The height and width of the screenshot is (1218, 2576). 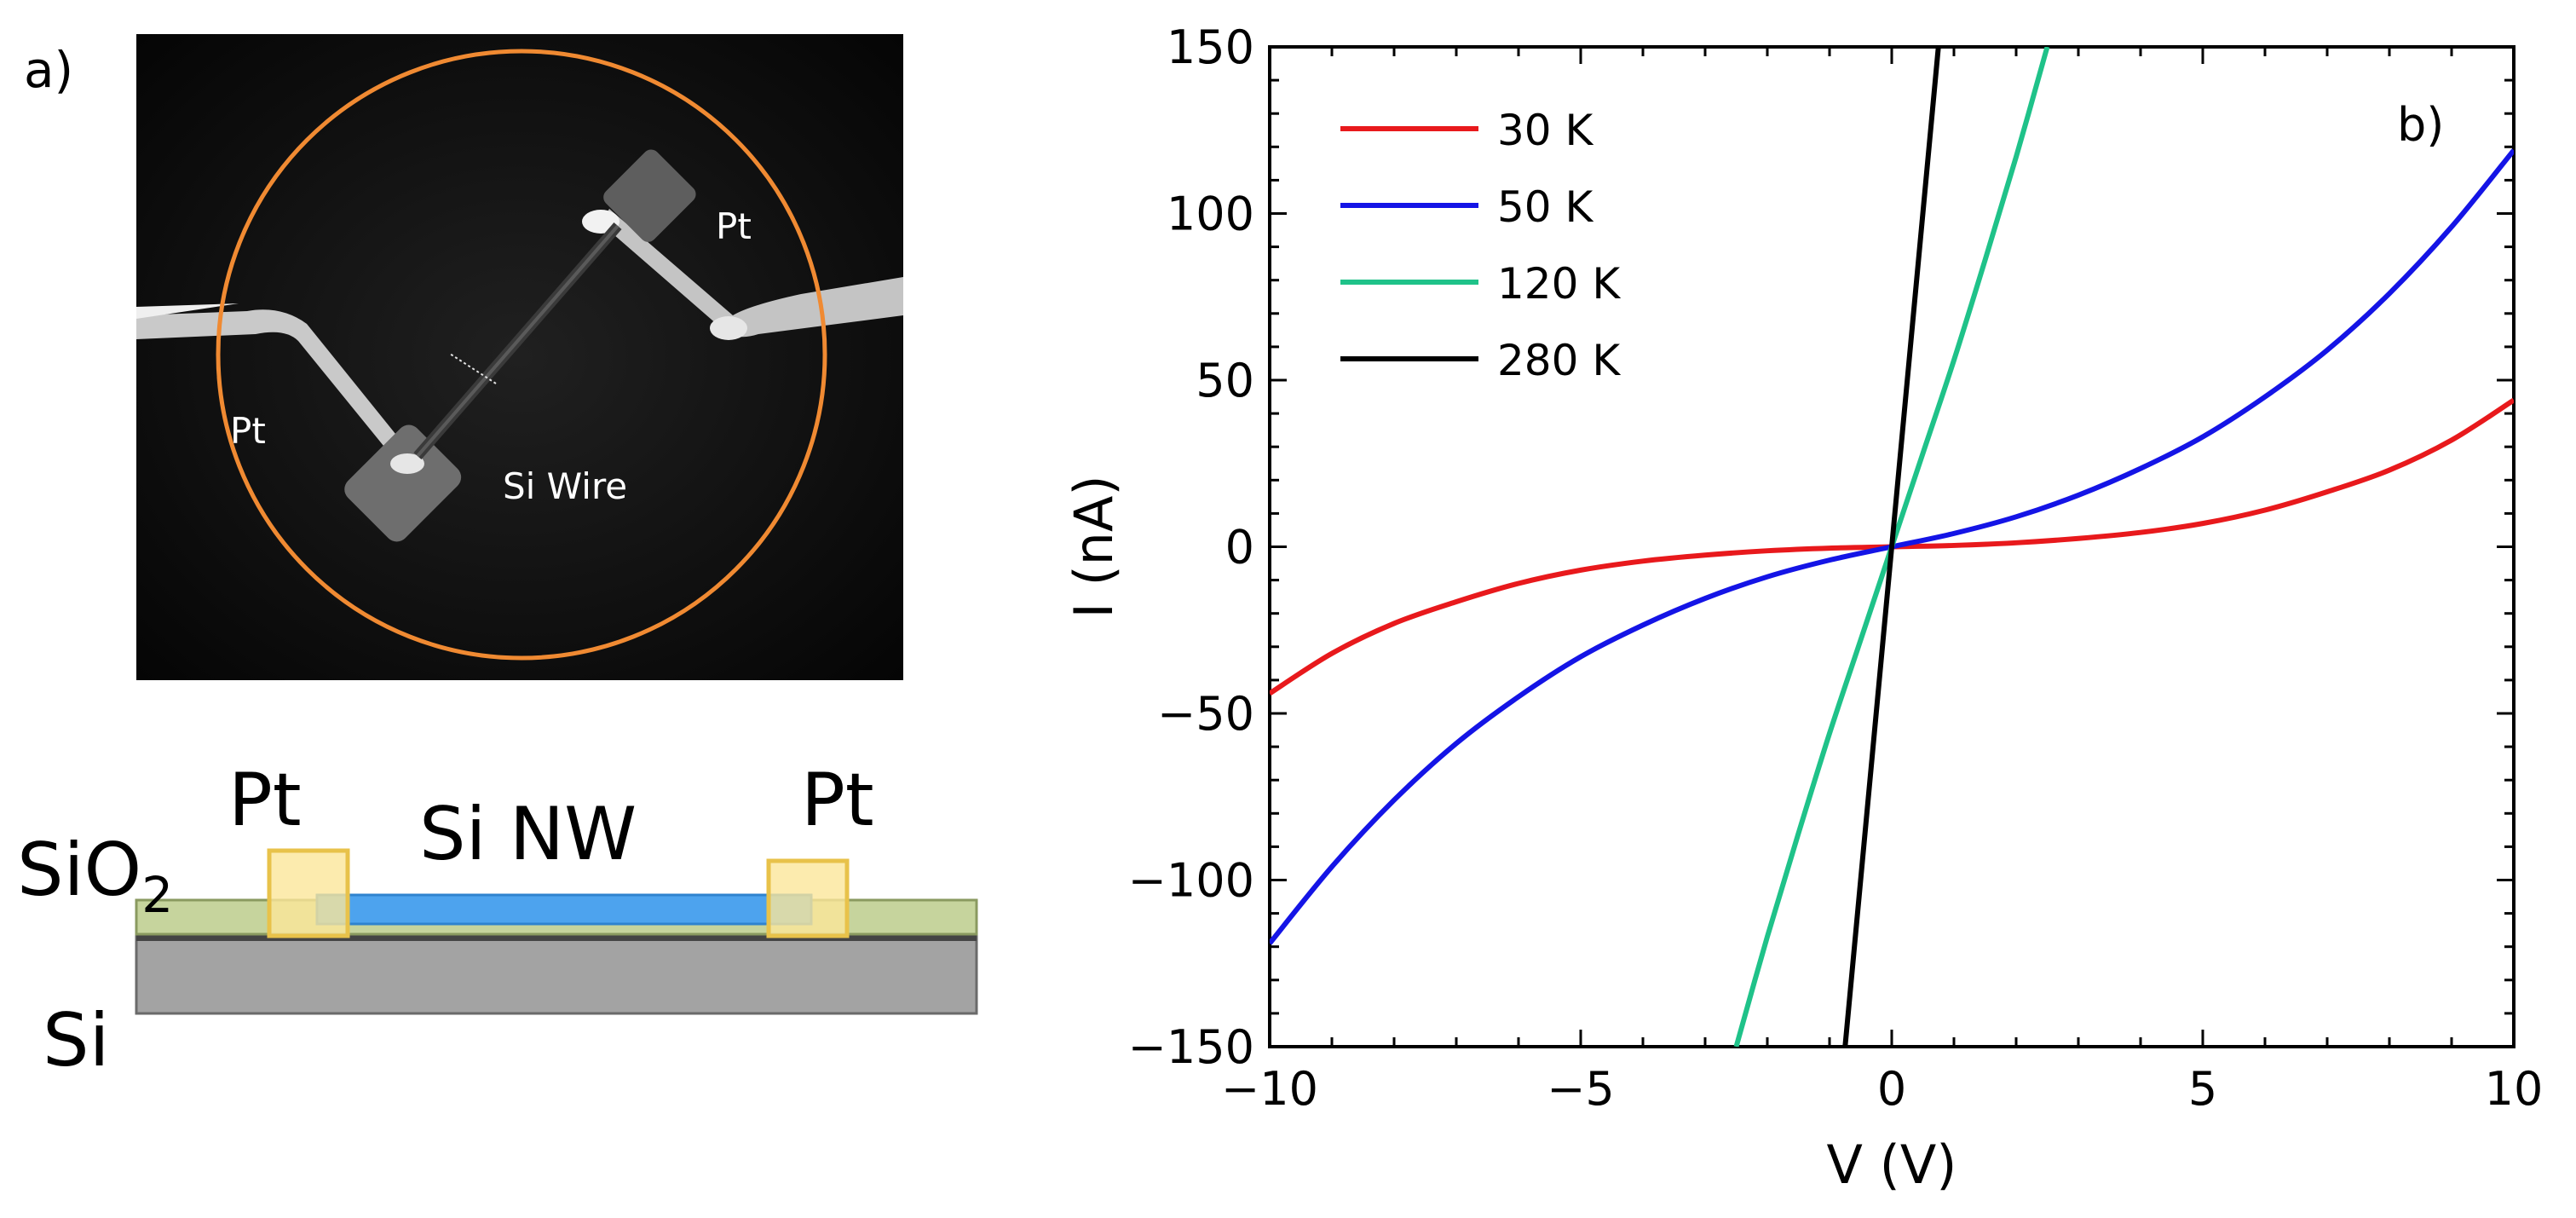 What do you see at coordinates (1191, 1047) in the screenshot?
I see `y-tick-label: −150` at bounding box center [1191, 1047].